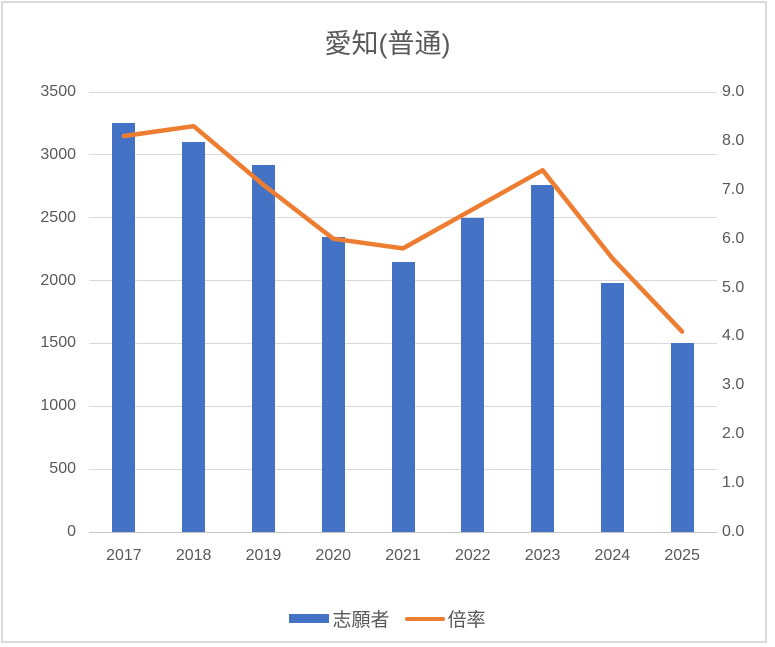 The width and height of the screenshot is (775, 647). What do you see at coordinates (682, 437) in the screenshot?
I see `bar-2025` at bounding box center [682, 437].